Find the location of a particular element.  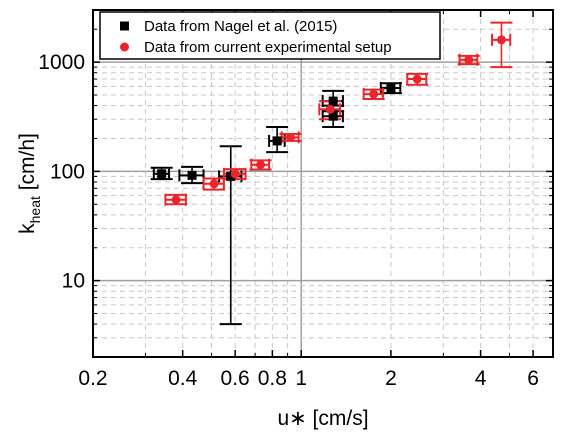

legend-box is located at coordinates (270, 35).